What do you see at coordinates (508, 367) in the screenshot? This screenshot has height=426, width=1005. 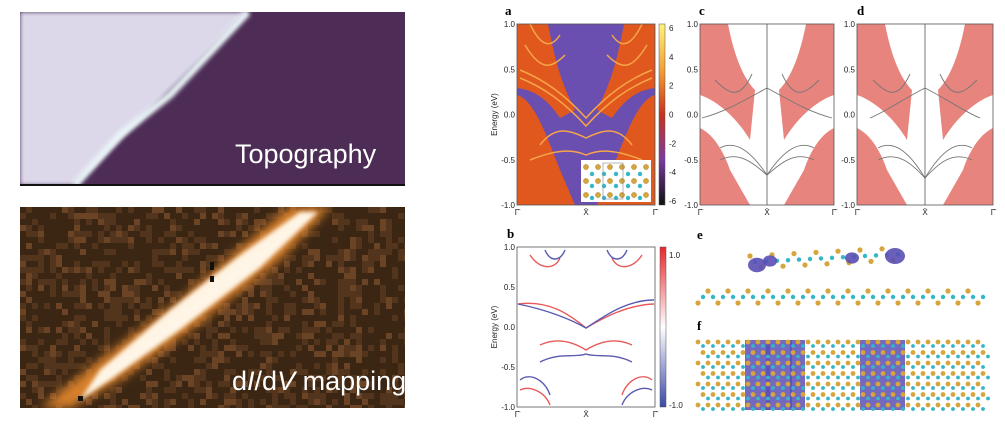 I see `panel-b-ytick: -0.5` at bounding box center [508, 367].